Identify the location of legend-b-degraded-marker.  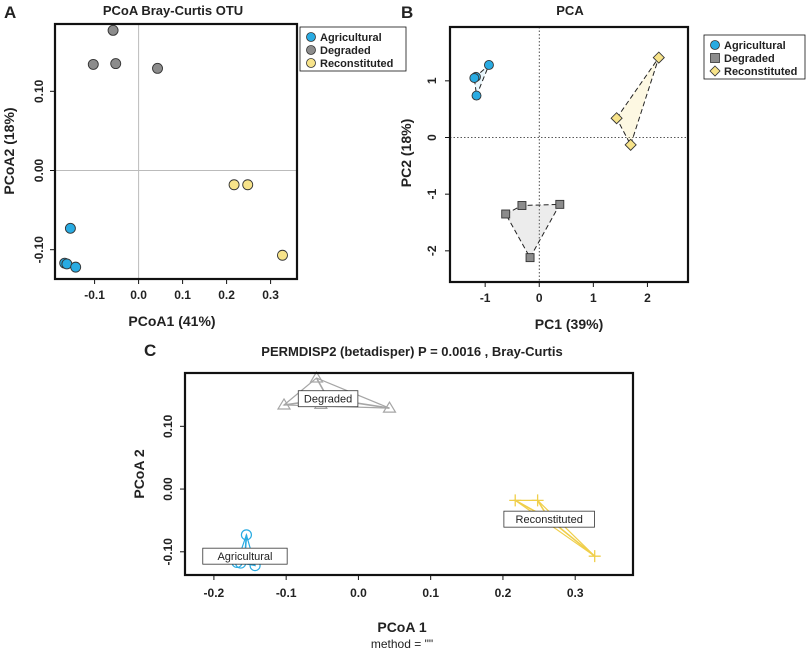
(715, 58).